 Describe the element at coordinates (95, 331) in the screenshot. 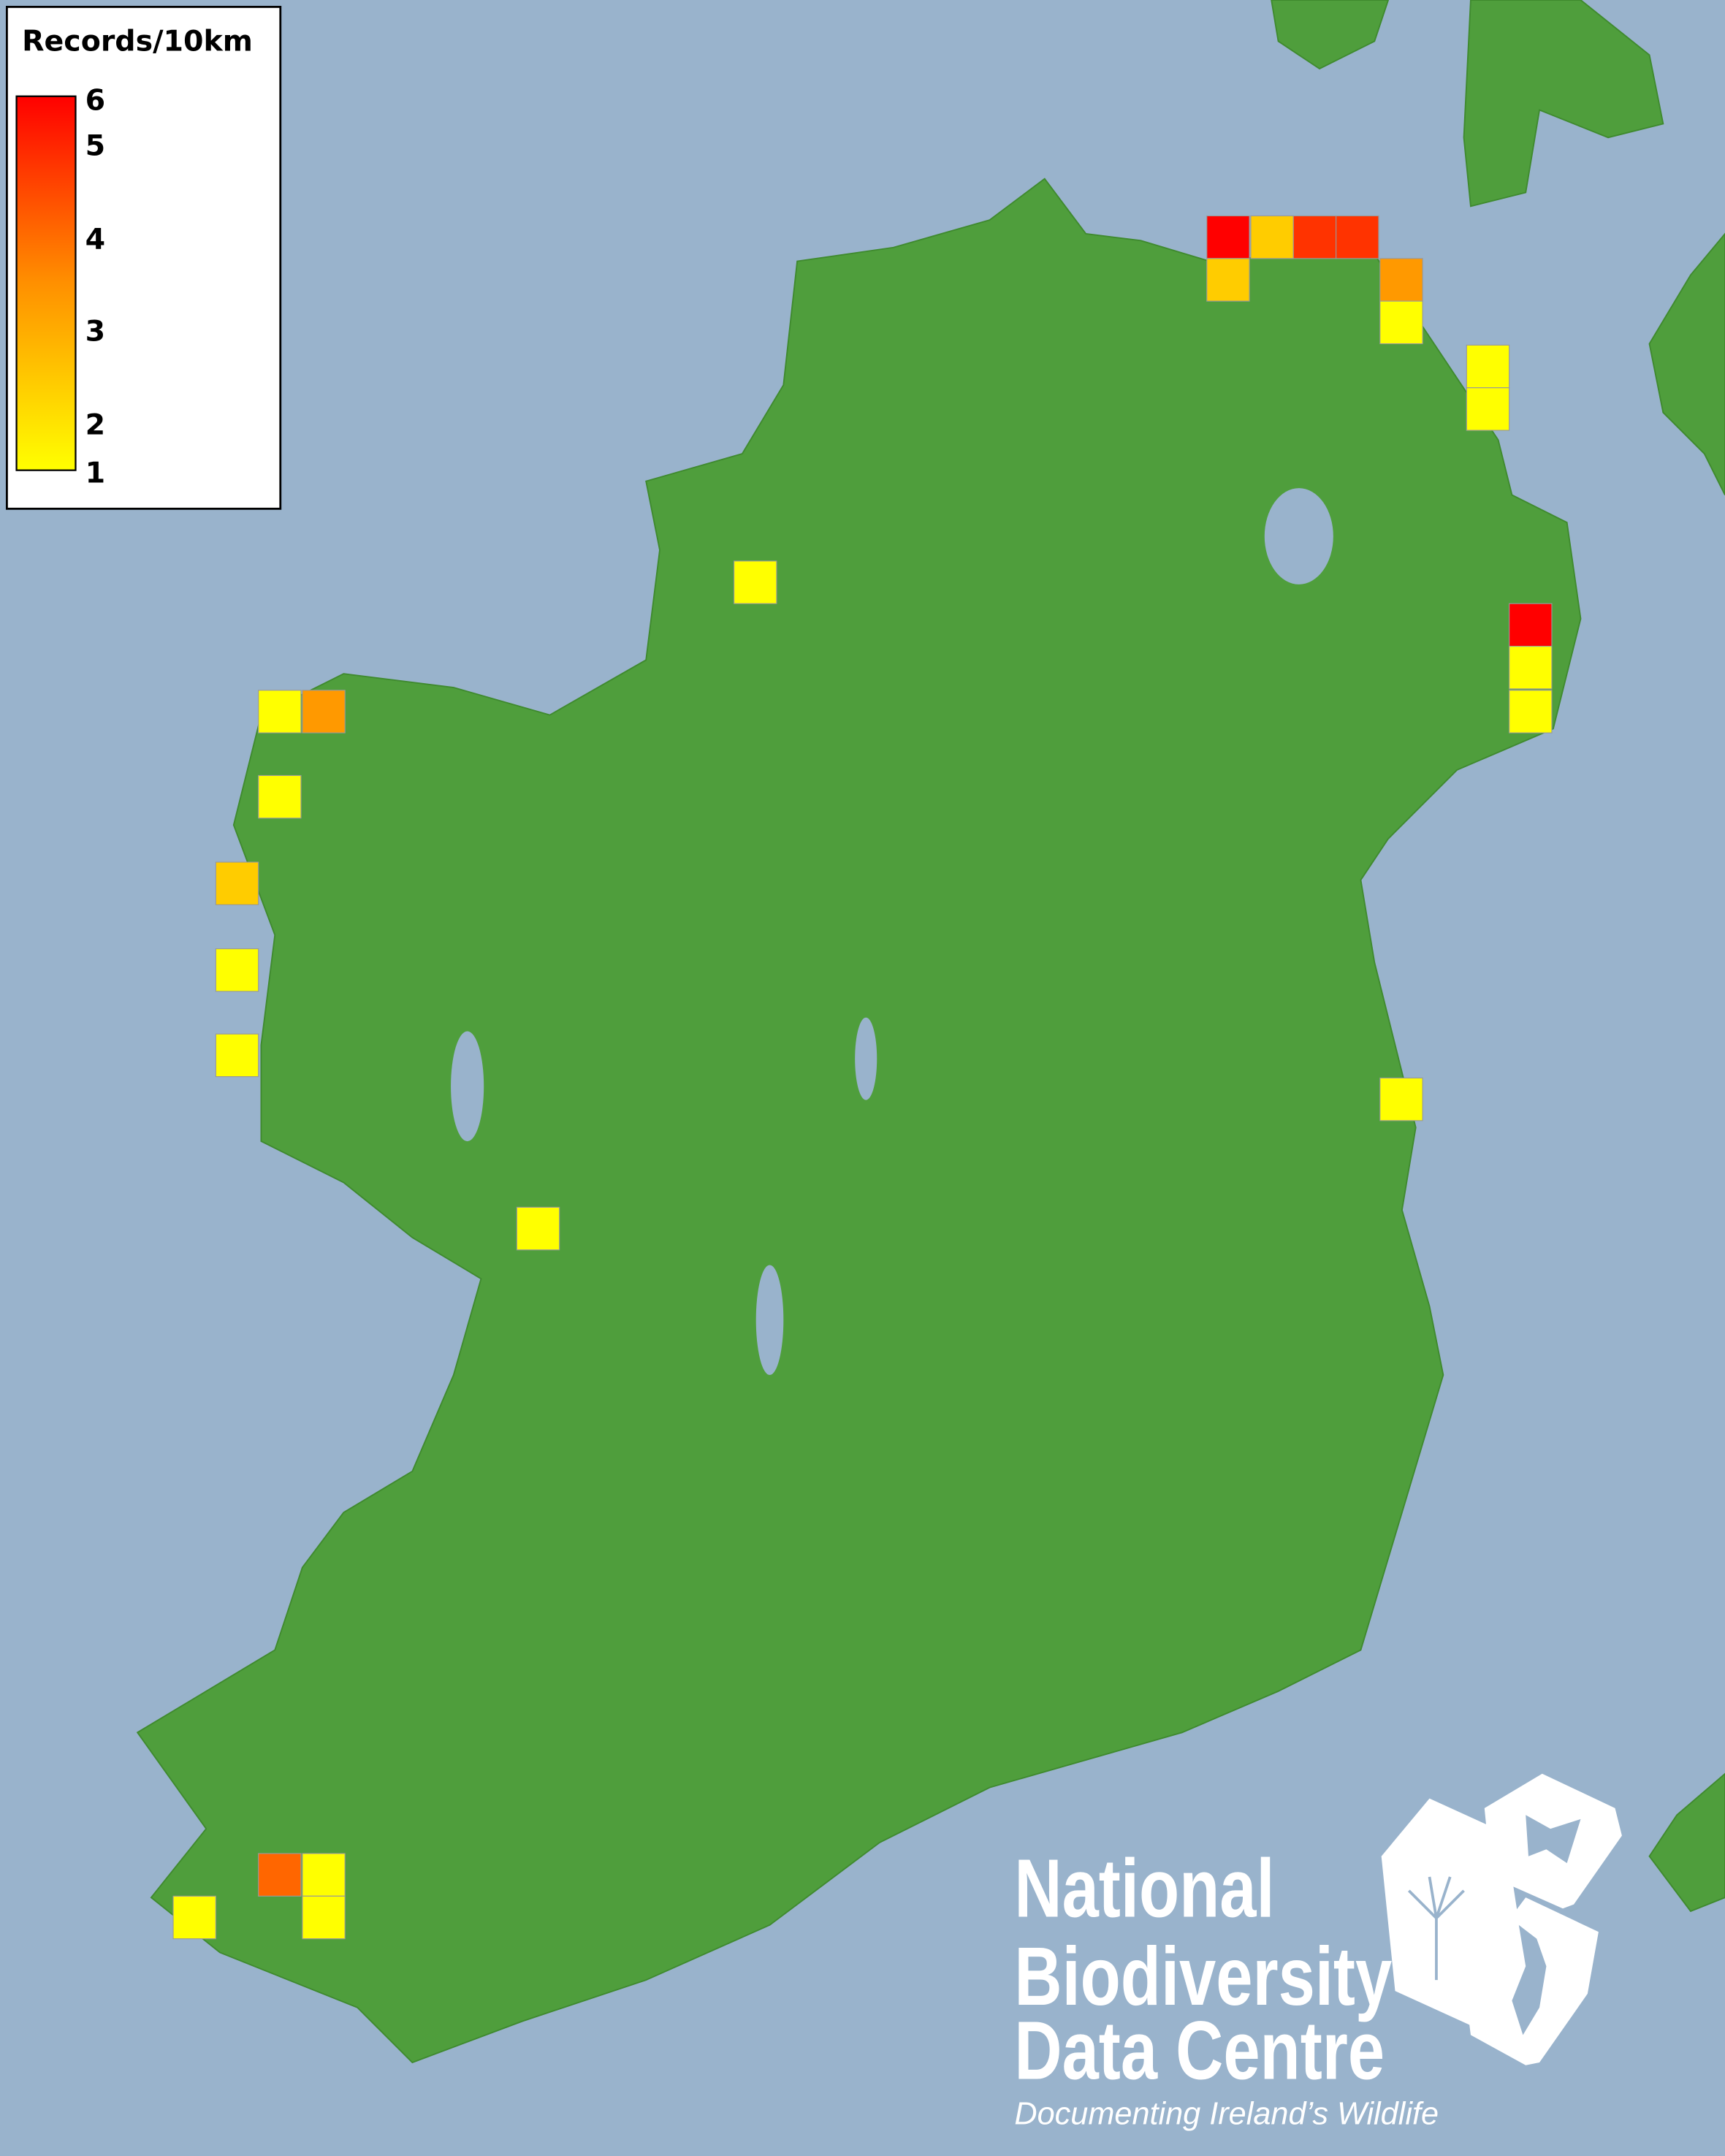

I see `legend-tick-label: 3` at that location.